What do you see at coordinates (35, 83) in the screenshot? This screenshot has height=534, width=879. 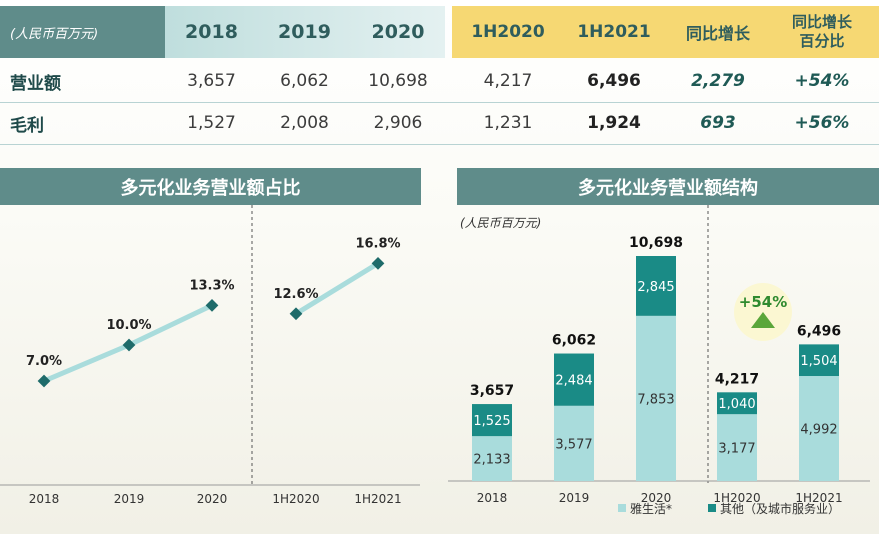 I see `row-label-revenue: 营业额` at bounding box center [35, 83].